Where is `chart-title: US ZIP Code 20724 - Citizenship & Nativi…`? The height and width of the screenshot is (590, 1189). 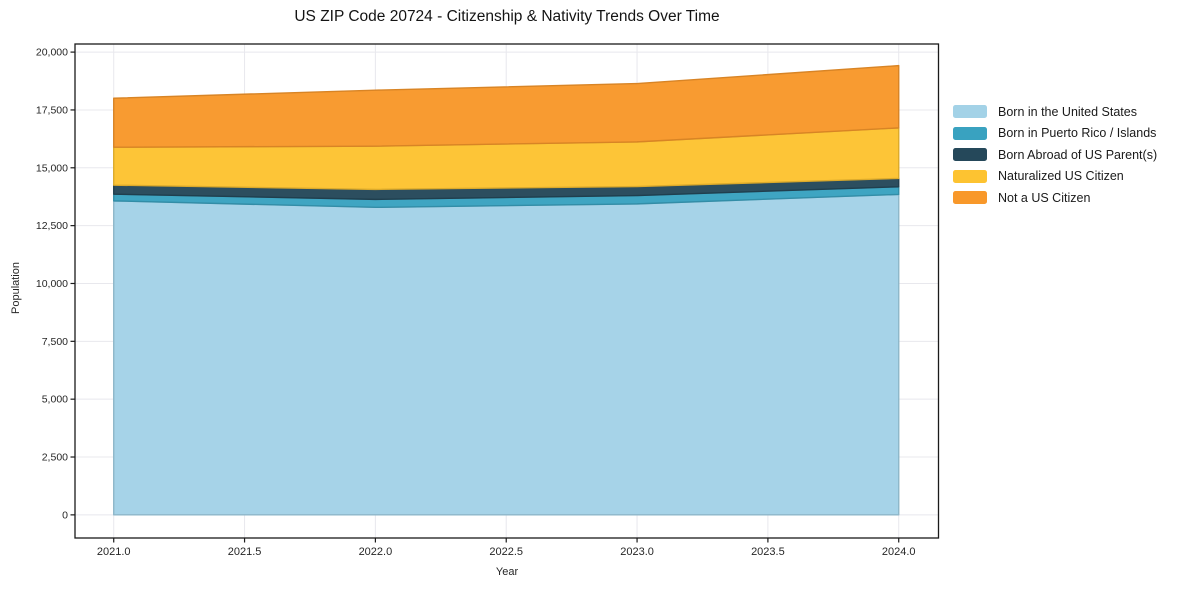 chart-title: US ZIP Code 20724 - Citizenship & Nativi… is located at coordinates (507, 16).